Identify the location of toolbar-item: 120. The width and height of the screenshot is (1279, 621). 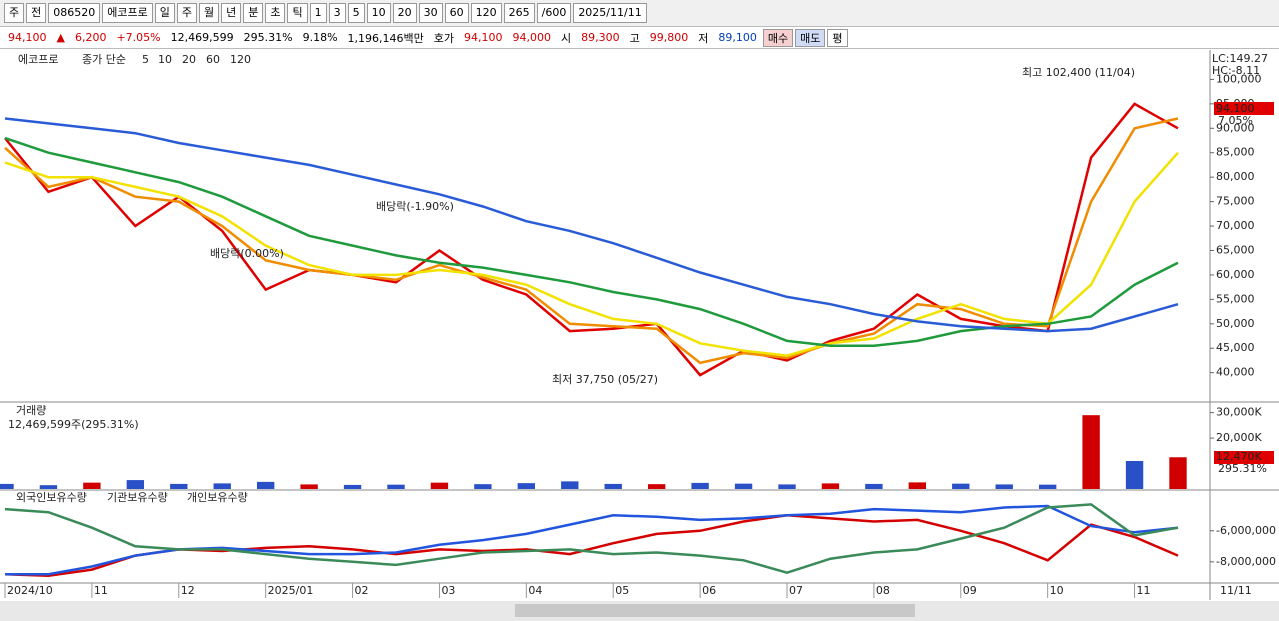
(486, 13).